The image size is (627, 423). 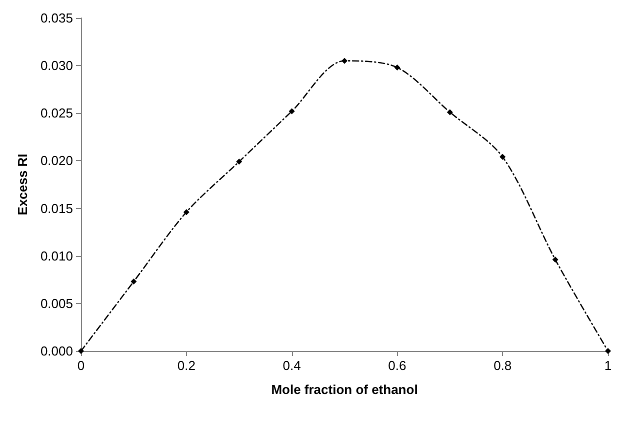 I want to click on y-tick-label: 0.025, so click(x=56, y=113).